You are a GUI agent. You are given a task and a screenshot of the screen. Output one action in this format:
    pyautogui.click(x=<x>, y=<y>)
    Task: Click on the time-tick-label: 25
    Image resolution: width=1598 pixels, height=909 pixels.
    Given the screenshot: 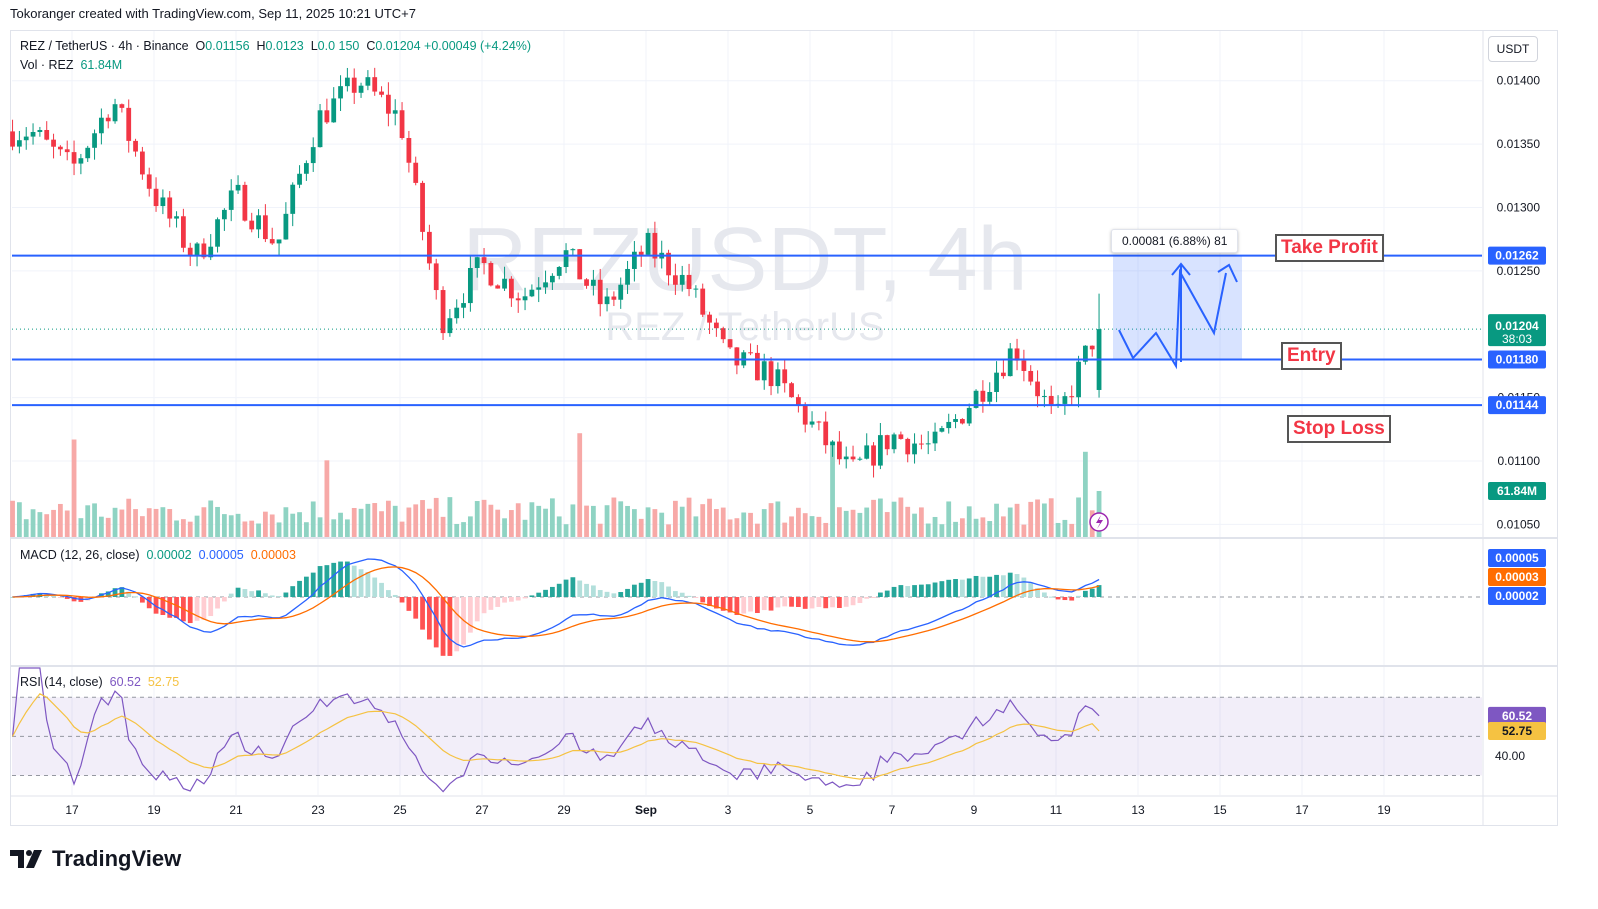 What is the action you would take?
    pyautogui.click(x=400, y=810)
    